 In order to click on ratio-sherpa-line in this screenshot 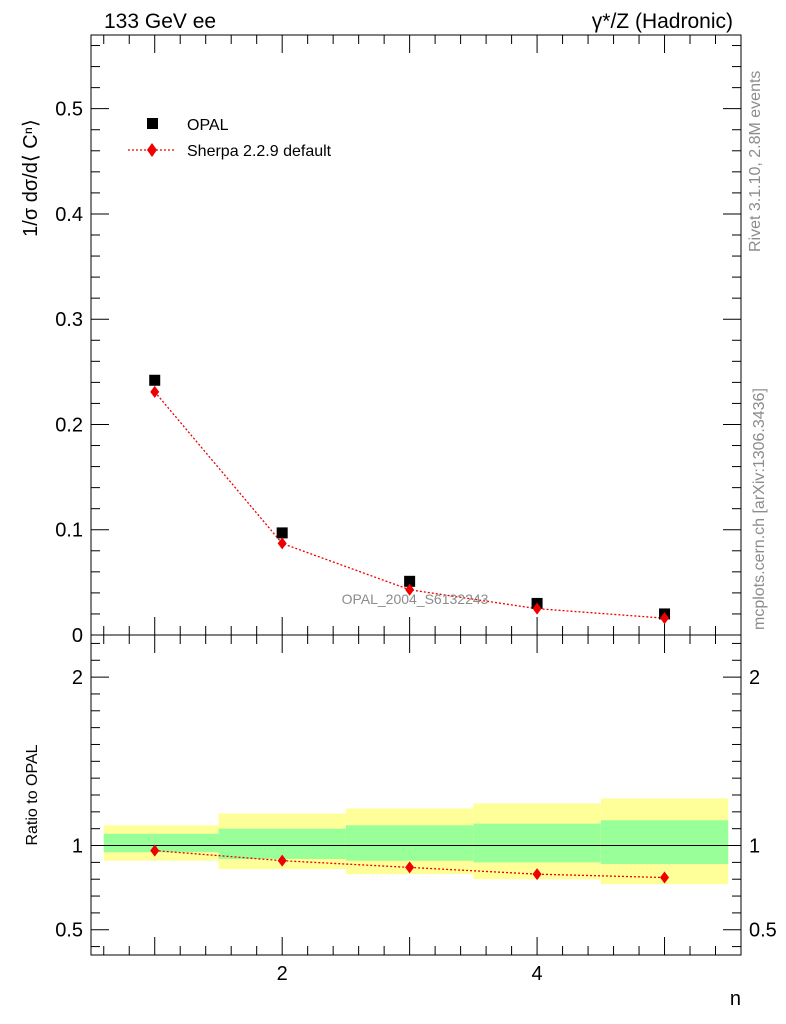, I will do `click(409, 864)`.